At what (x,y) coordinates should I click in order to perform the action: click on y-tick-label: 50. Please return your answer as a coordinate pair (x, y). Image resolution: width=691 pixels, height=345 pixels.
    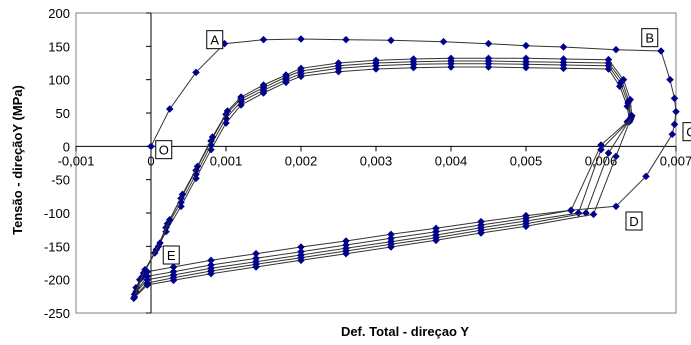
    Looking at the image, I should click on (63, 113).